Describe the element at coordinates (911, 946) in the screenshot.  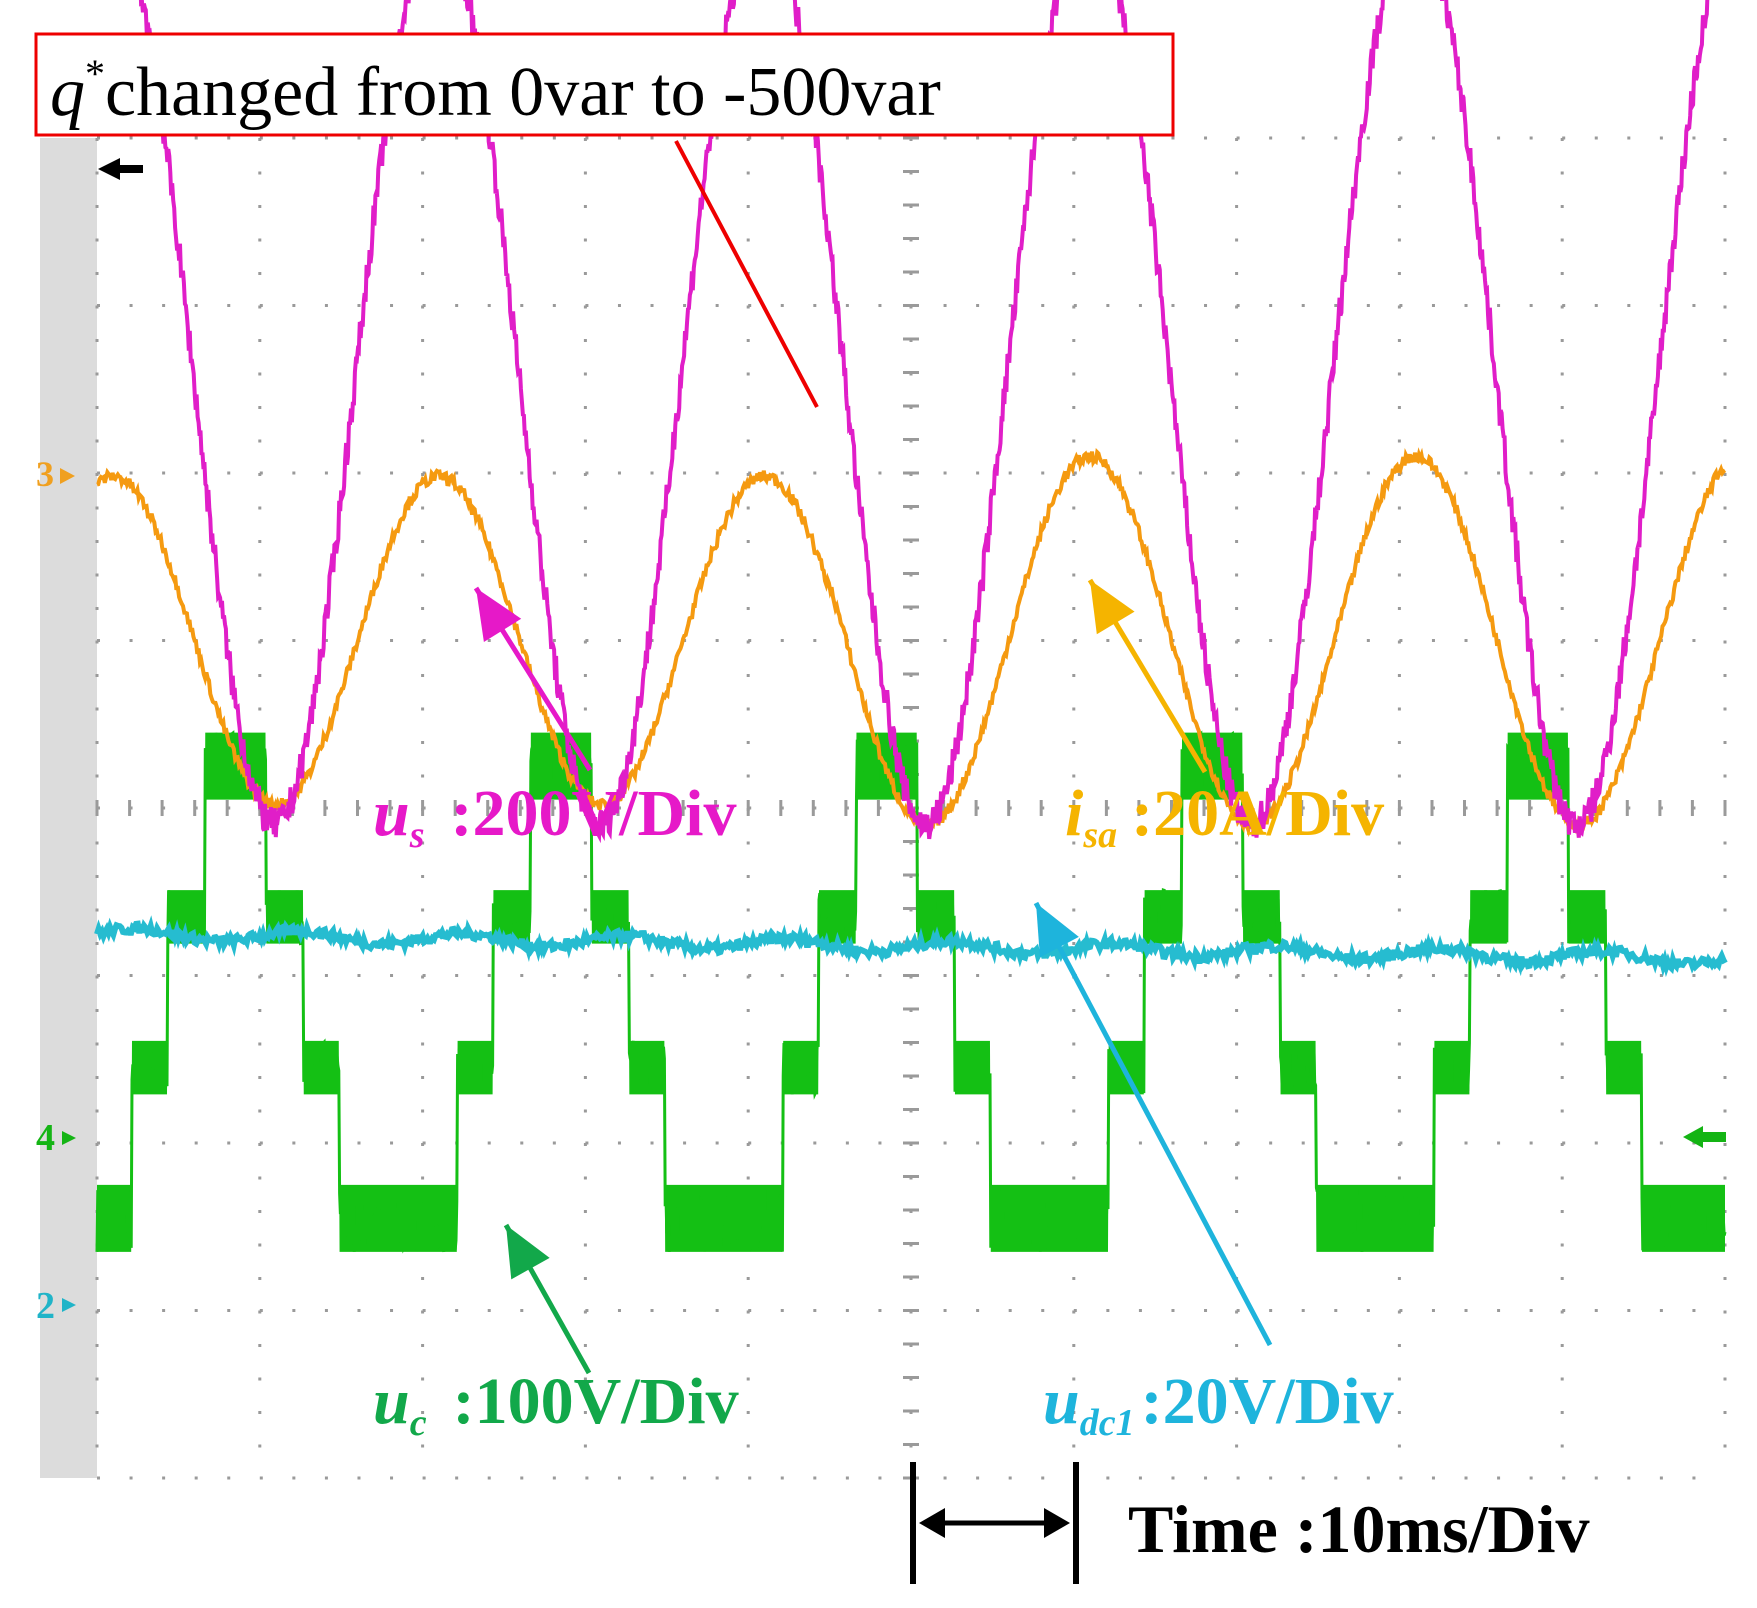
I see `udc1-trace` at that location.